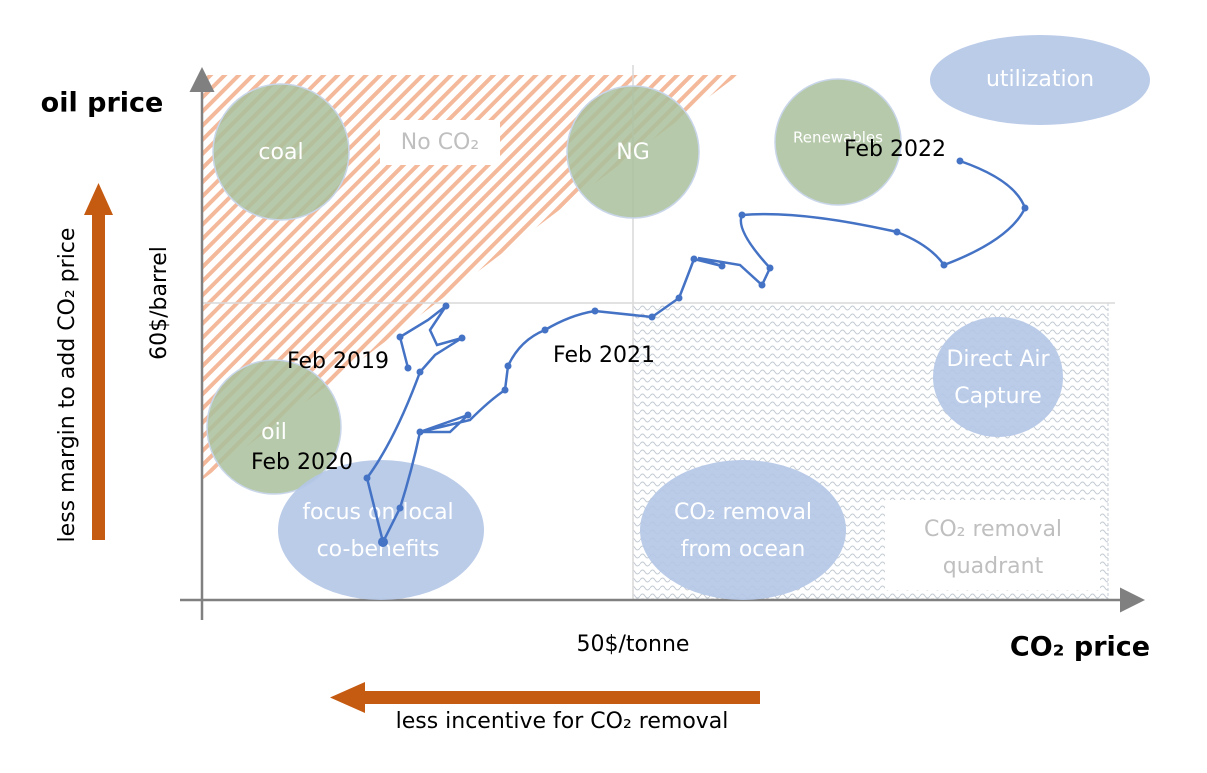 The height and width of the screenshot is (773, 1207). I want to click on bubble-label: NG, so click(633, 152).